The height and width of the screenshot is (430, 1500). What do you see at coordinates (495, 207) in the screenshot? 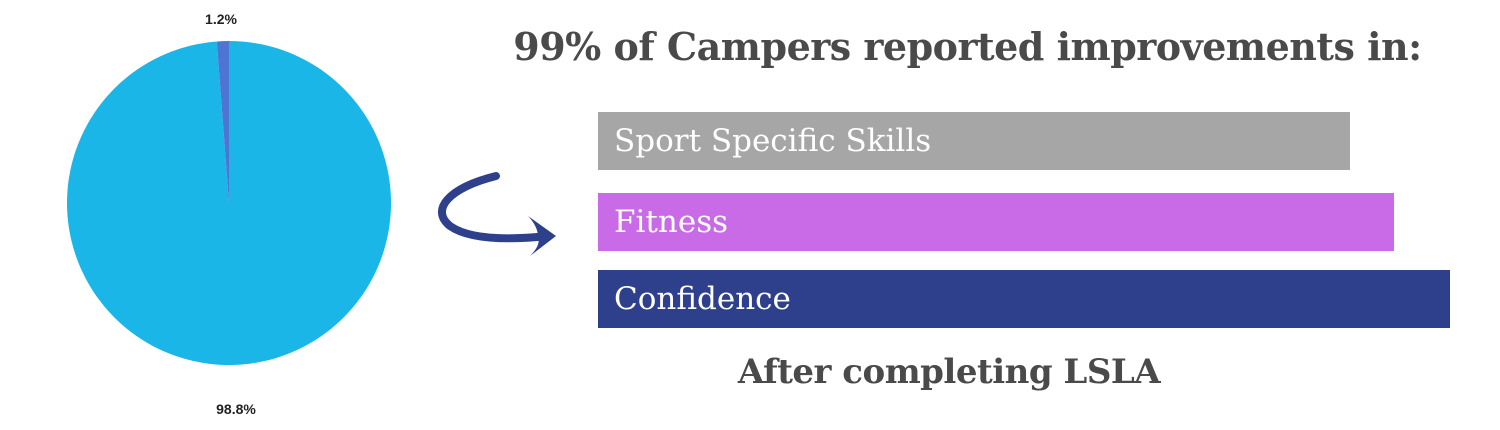
I see `arrow-shaft` at bounding box center [495, 207].